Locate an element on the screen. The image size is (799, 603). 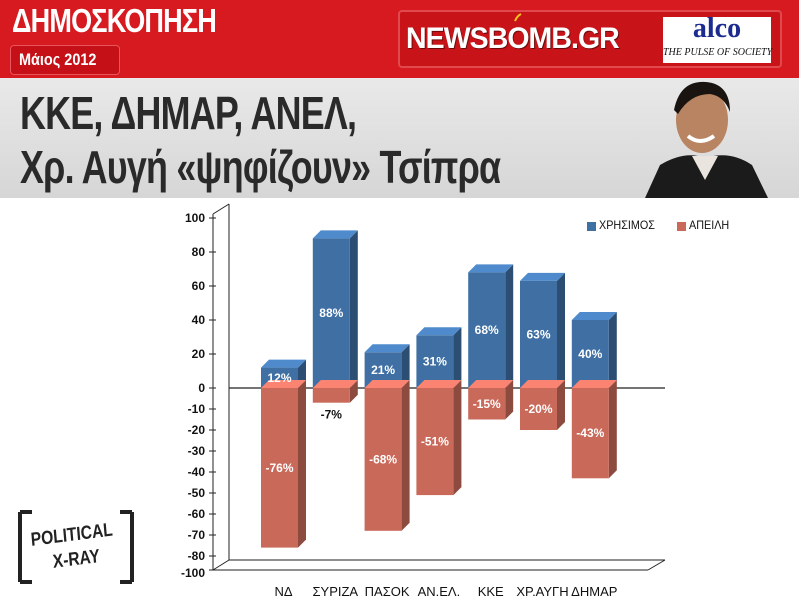
bar-useful-6-top is located at coordinates (594, 316).